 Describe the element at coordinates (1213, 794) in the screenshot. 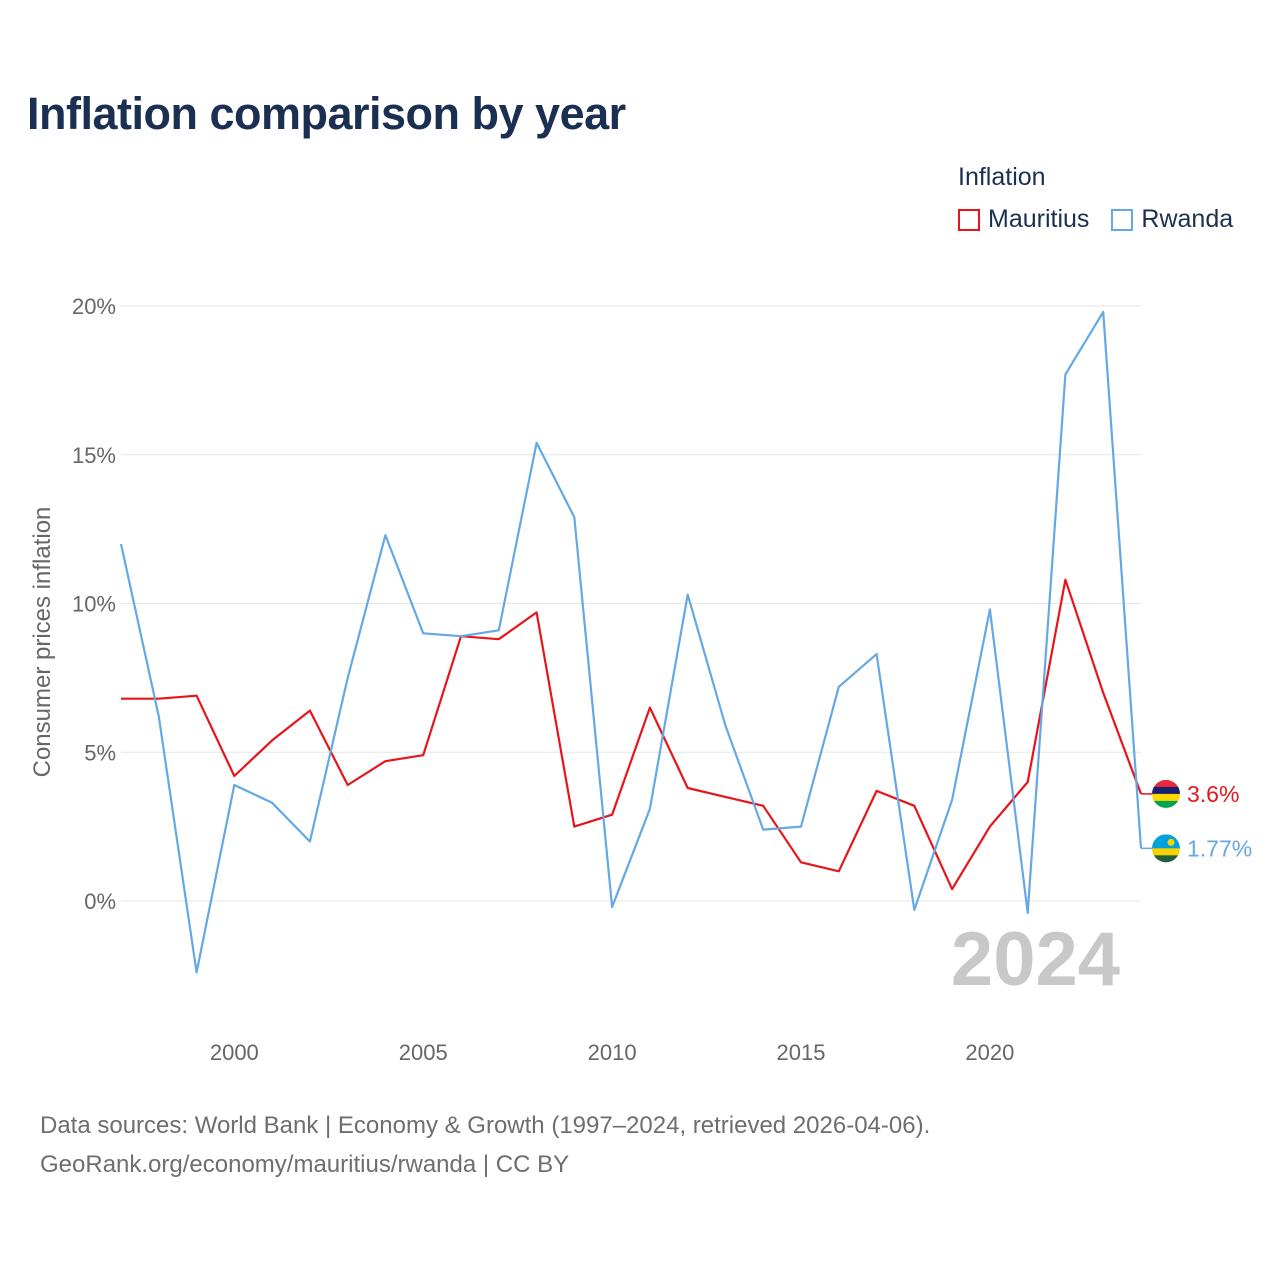

I see `end-value-label-mauritius: 3.6%` at that location.